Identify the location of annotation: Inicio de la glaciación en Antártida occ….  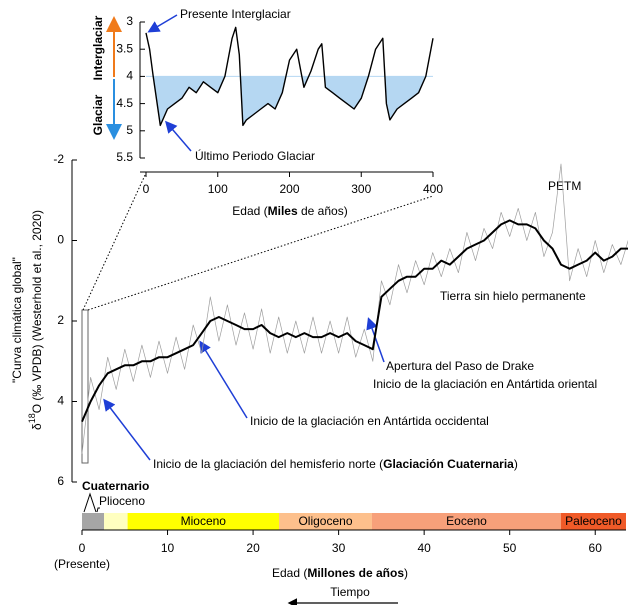
(369, 421).